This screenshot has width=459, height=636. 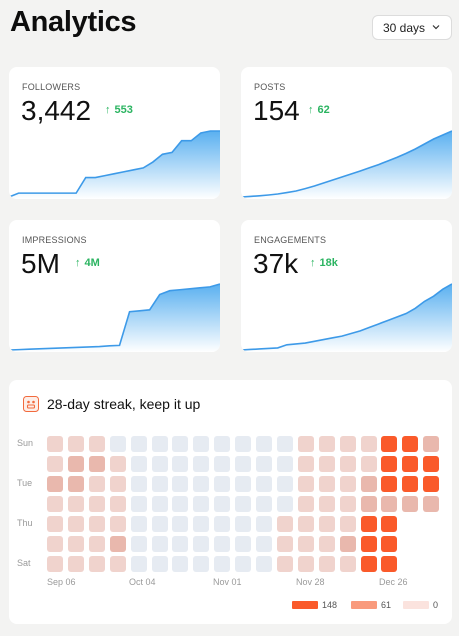 I want to click on metric-card-engagements: ENGAGEMENTS 37k ↑ 18k, so click(x=346, y=286).